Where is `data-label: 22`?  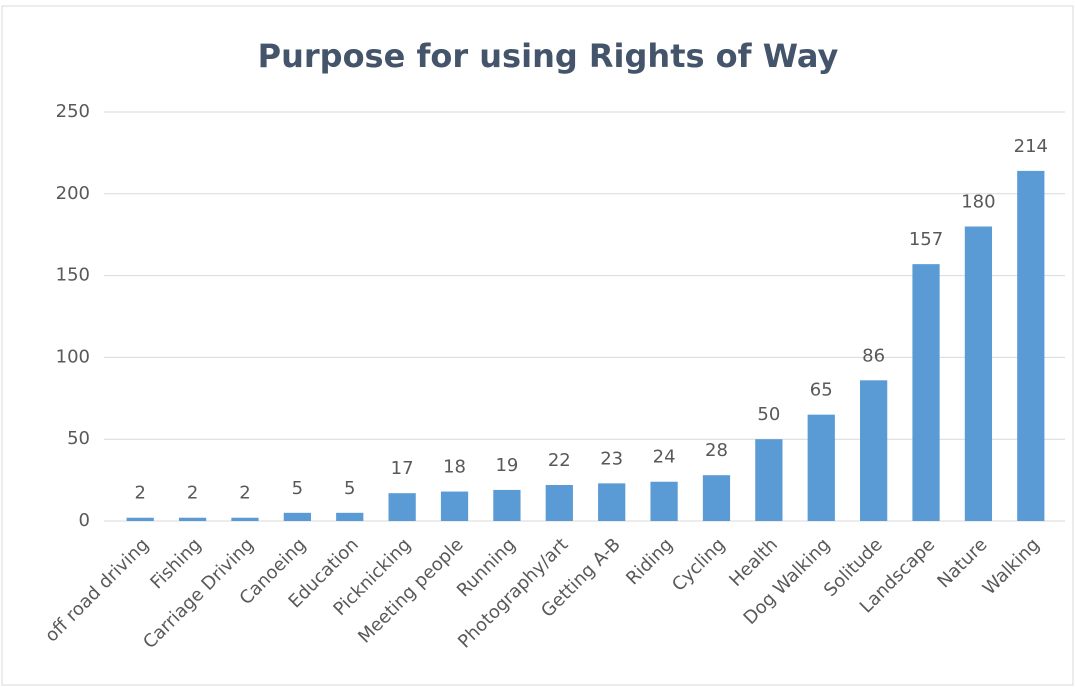 data-label: 22 is located at coordinates (559, 460).